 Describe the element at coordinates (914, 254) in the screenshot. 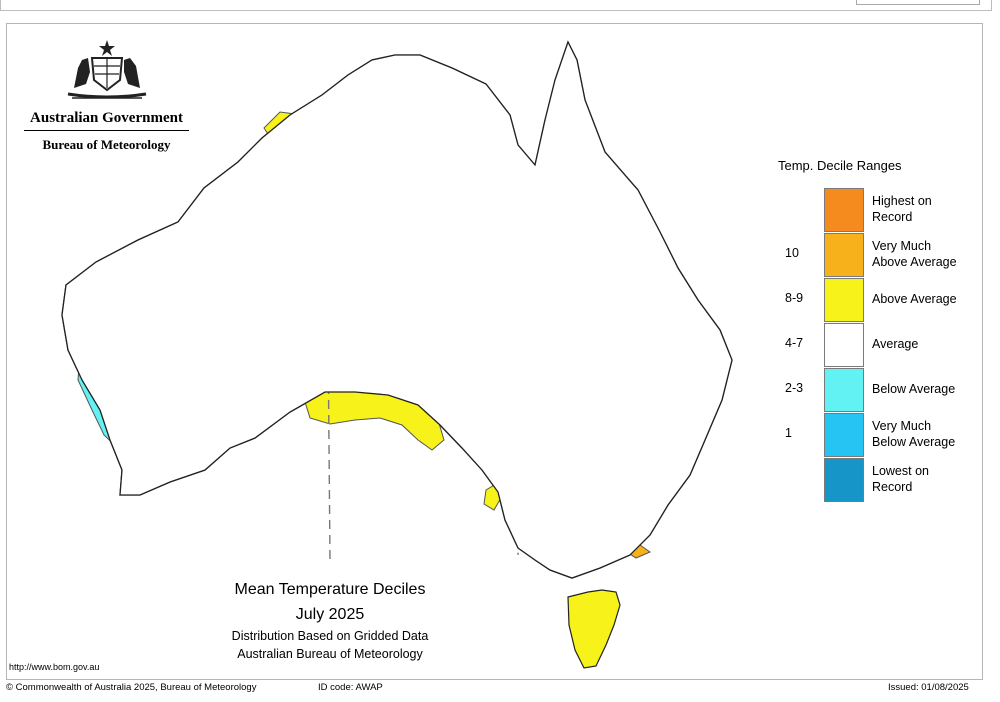

I see `legend-label: Very Much Above Average` at that location.